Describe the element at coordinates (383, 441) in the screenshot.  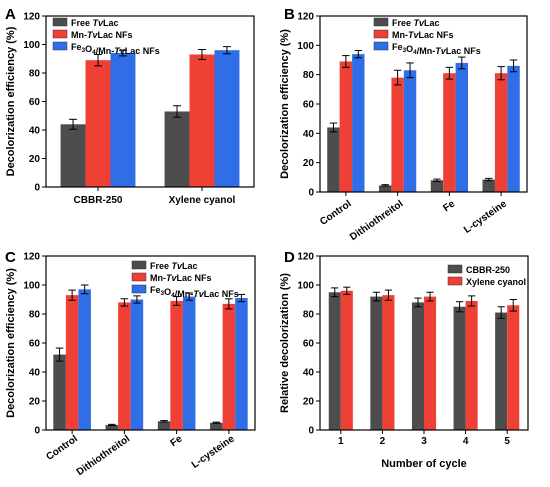
I see `x-tick-label: 2` at that location.